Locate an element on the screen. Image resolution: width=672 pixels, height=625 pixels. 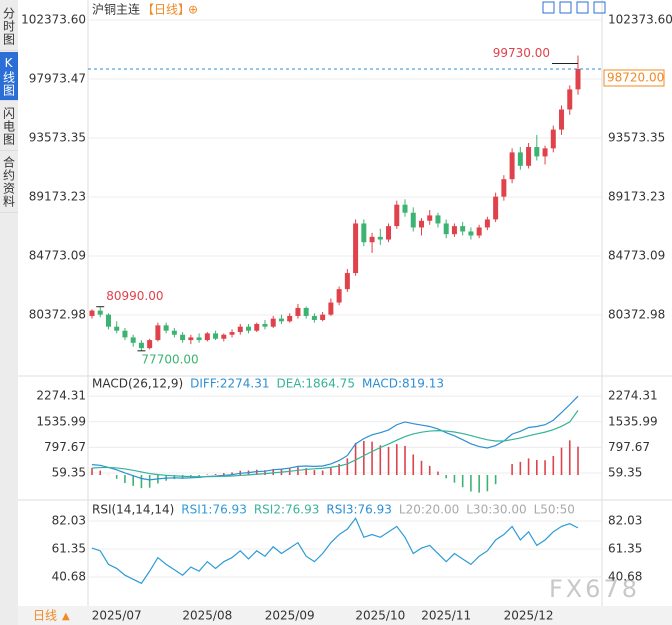
indicator-label: DEA:1864.75 is located at coordinates (315, 384).